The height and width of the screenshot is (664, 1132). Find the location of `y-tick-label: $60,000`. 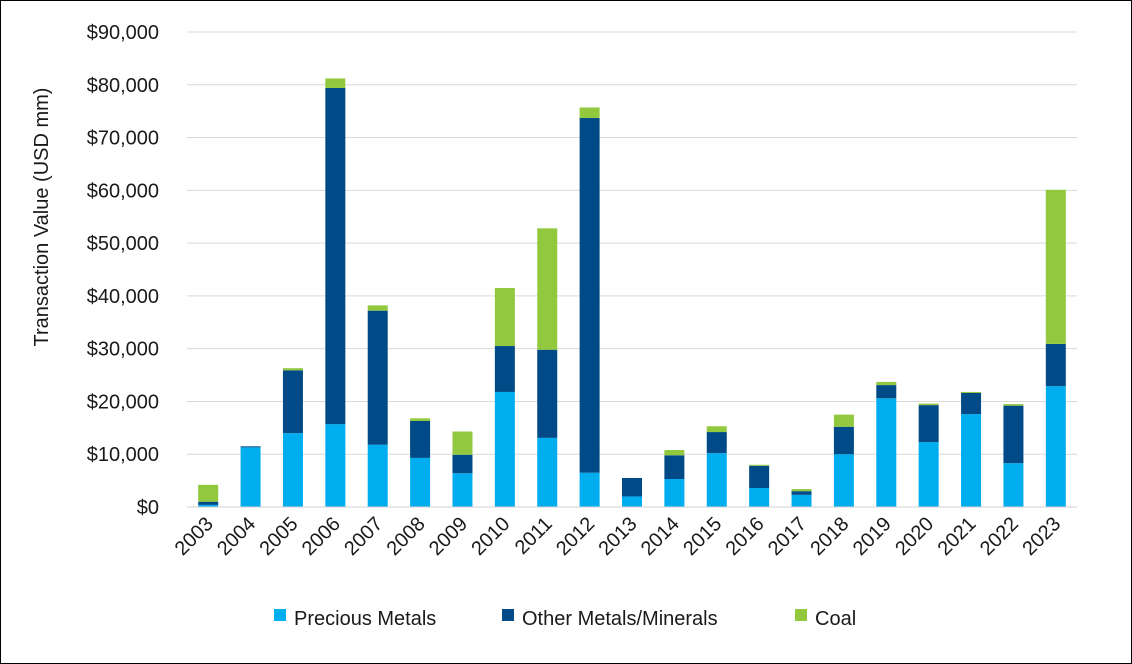

y-tick-label: $60,000 is located at coordinates (123, 191).